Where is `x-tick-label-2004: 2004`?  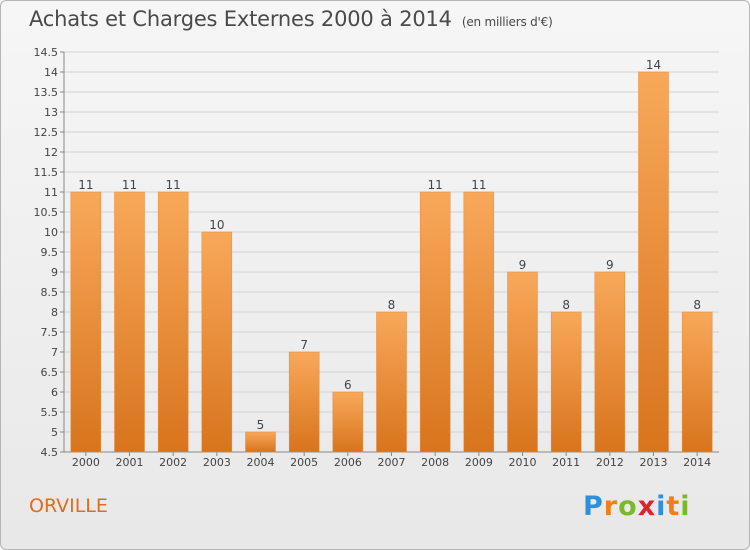 x-tick-label-2004: 2004 is located at coordinates (261, 462).